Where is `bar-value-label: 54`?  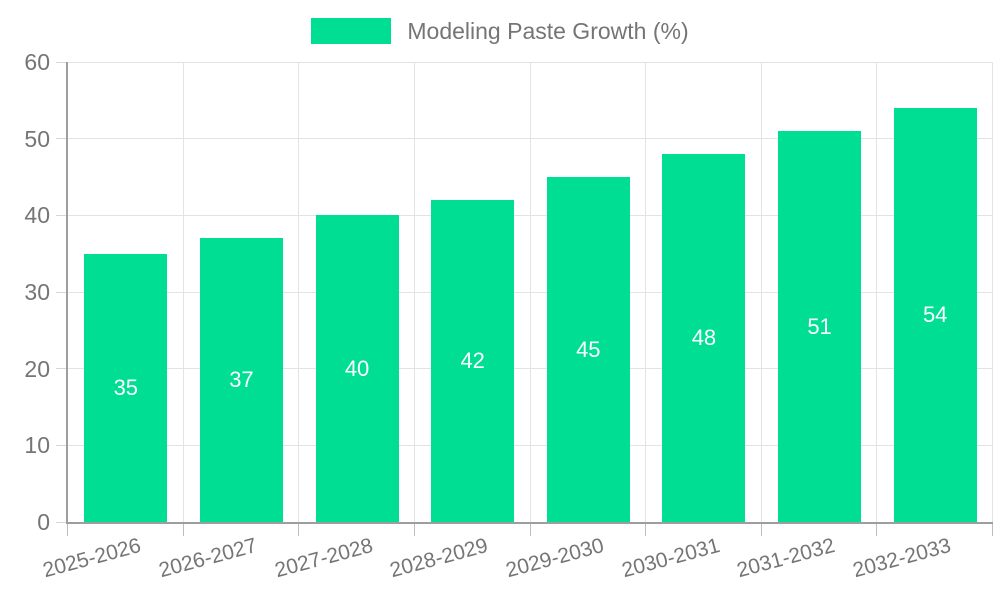 bar-value-label: 54 is located at coordinates (935, 314).